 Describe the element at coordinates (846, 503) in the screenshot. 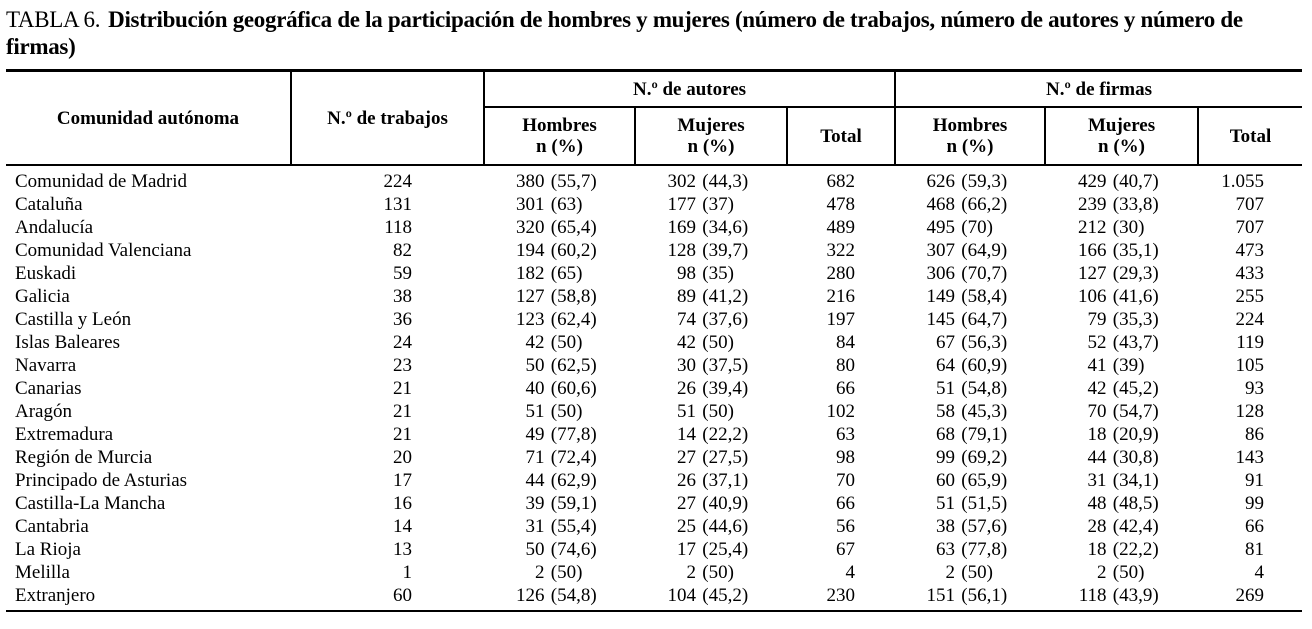

I see `cell-authors-total: 66` at that location.